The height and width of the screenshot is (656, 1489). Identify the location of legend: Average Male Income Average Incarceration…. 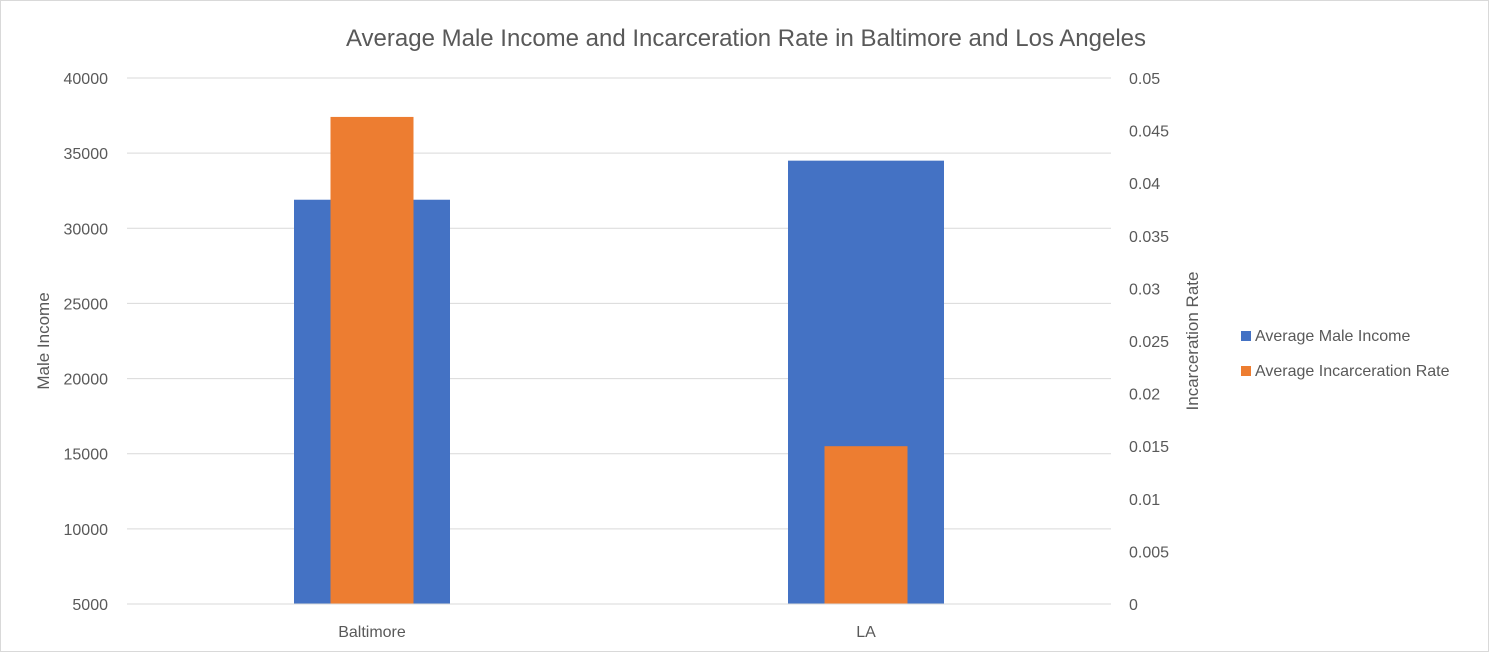
(1345, 354).